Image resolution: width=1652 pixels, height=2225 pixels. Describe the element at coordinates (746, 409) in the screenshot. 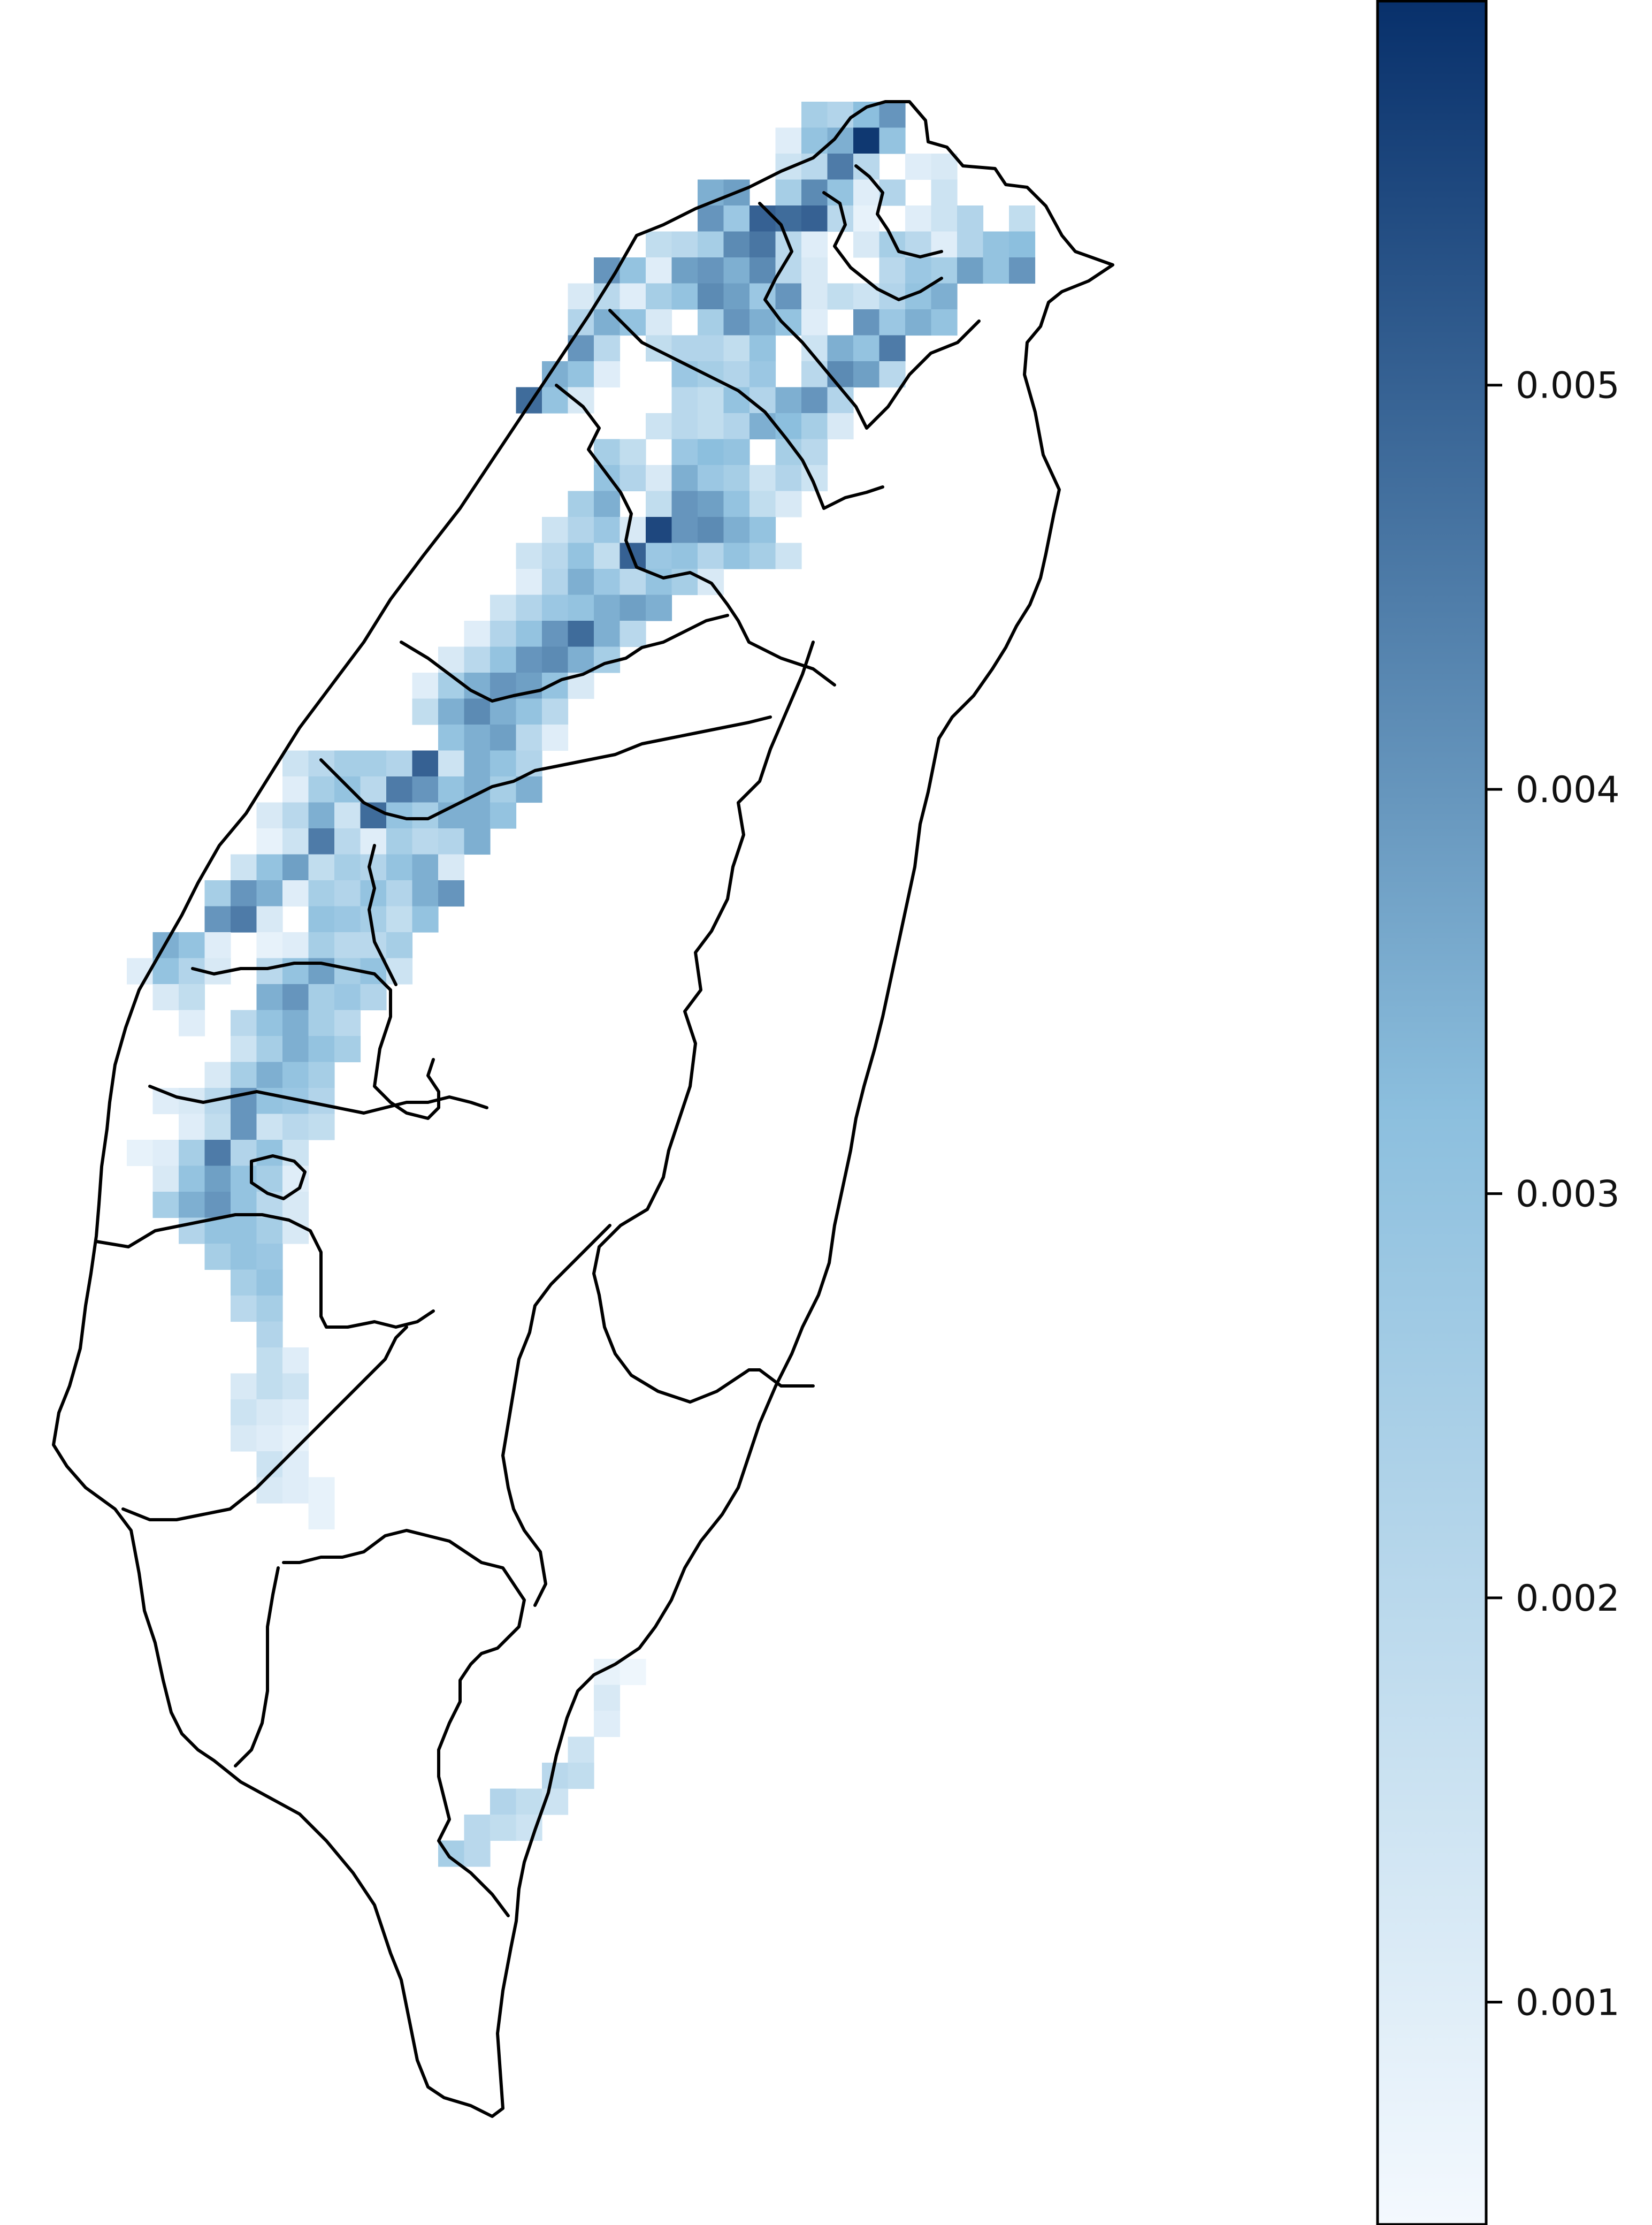

I see `border-taoyuan-hsinchu` at that location.